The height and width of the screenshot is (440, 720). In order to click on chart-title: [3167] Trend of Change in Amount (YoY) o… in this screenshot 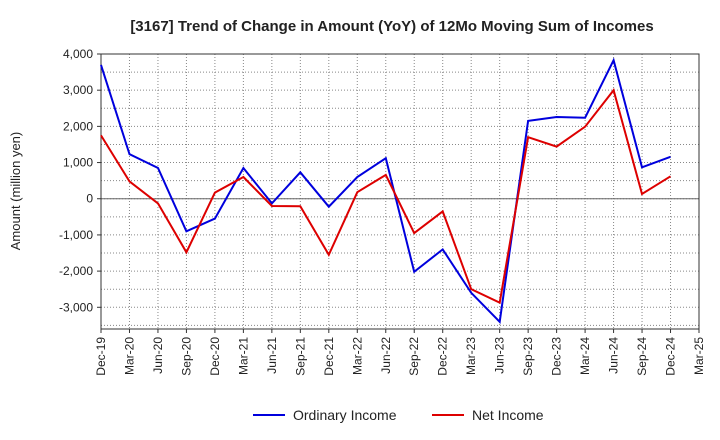, I will do `click(391, 26)`.